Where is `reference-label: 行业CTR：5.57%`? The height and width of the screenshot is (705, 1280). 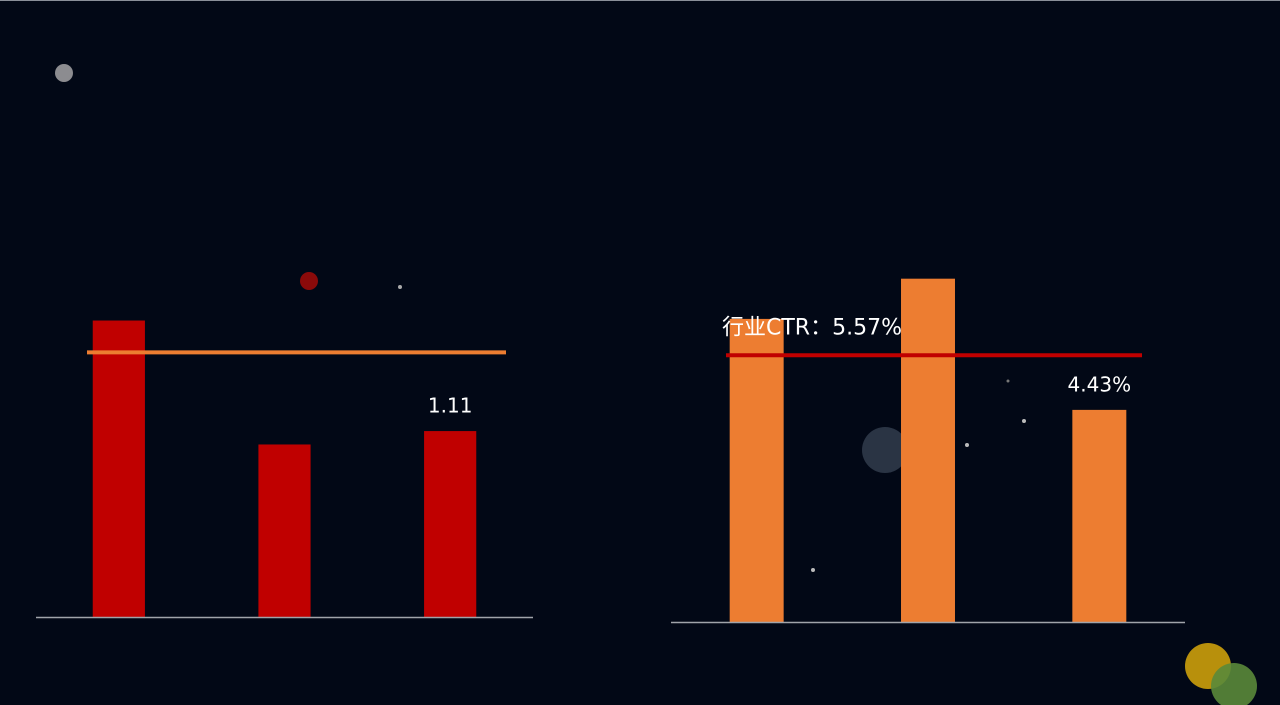
reference-label: 行业CTR：5.57% is located at coordinates (812, 327).